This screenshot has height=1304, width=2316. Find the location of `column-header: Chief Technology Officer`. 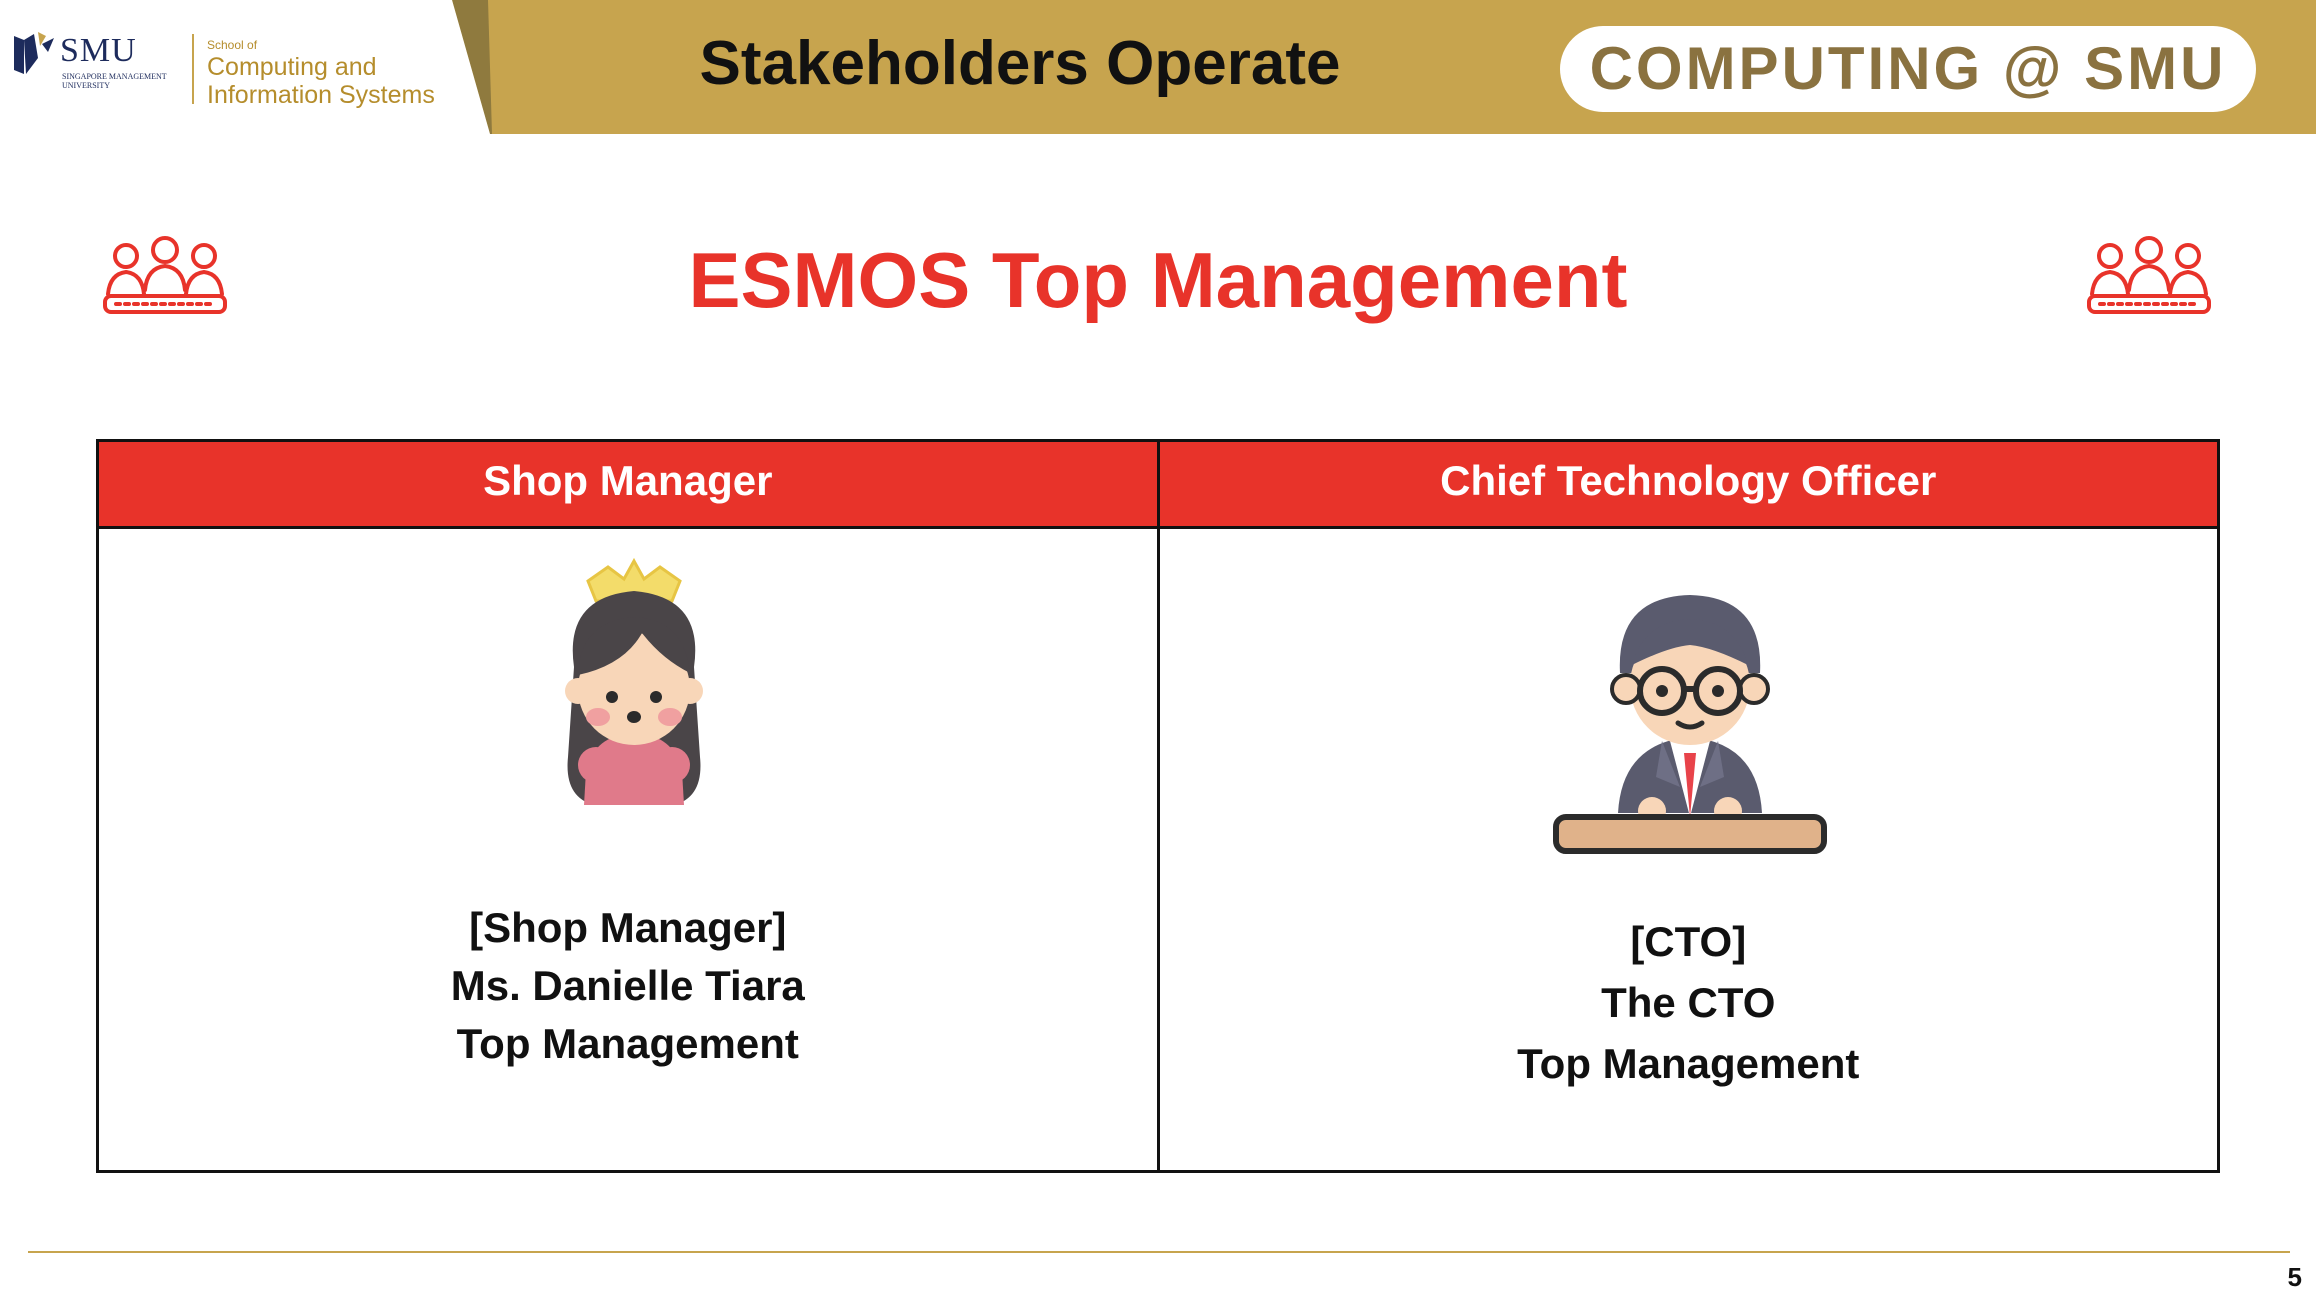

column-header: Chief Technology Officer is located at coordinates (1688, 485).